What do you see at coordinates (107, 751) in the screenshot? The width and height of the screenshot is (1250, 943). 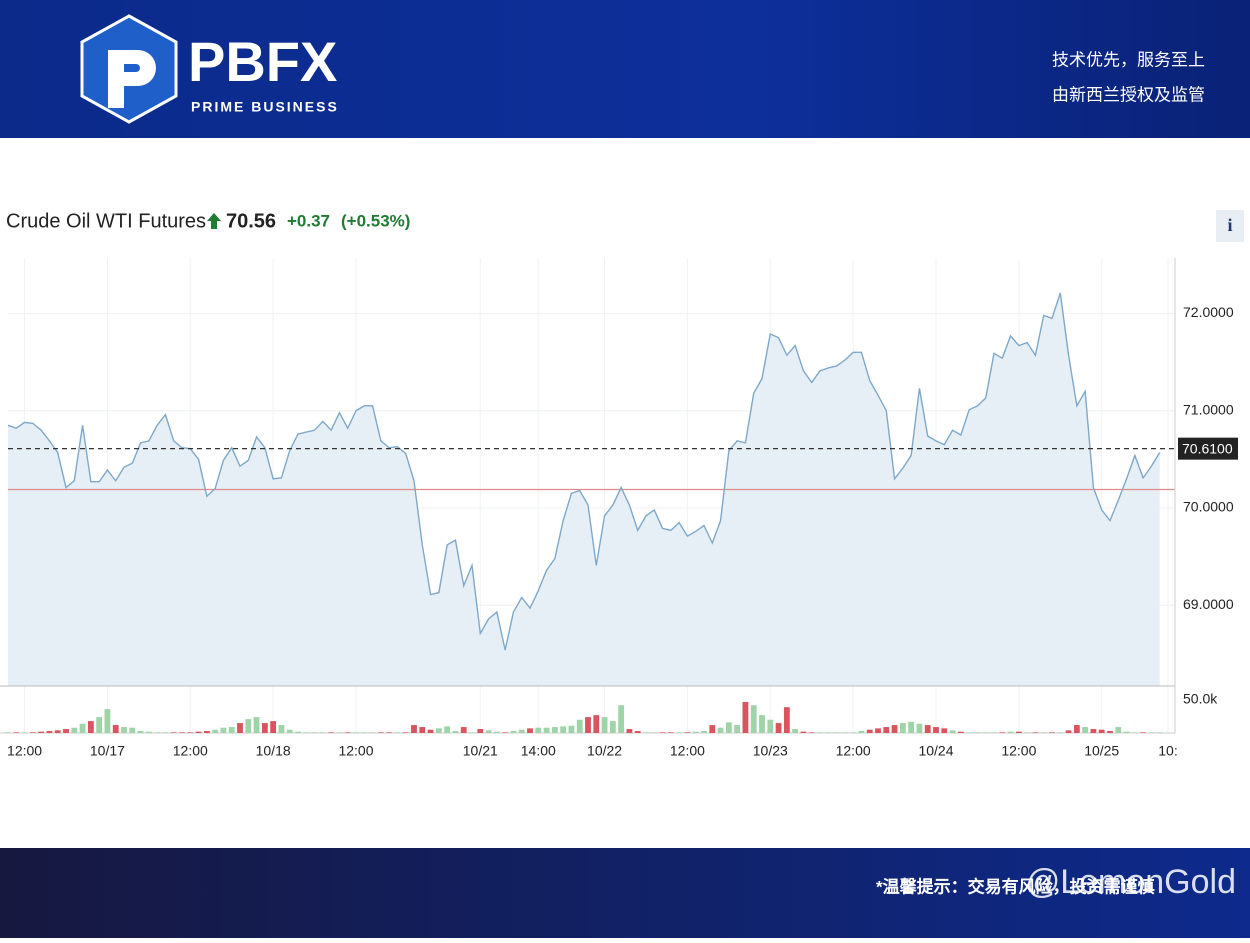 I see `x-tick-label: 10/17` at bounding box center [107, 751].